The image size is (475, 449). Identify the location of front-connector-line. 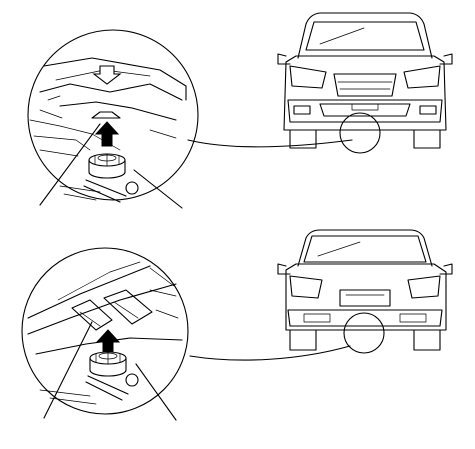
(270, 143).